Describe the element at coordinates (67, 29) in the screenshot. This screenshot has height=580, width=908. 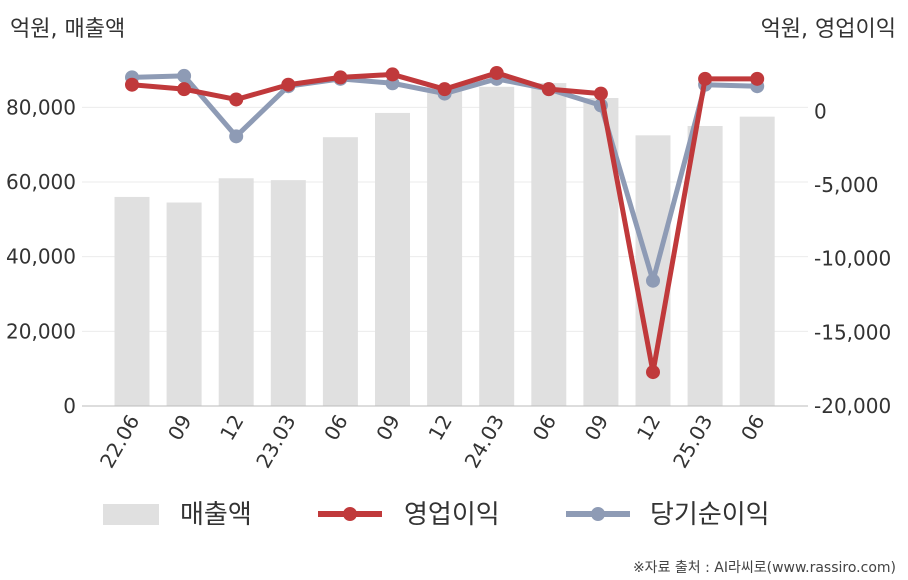
I see `left-axis-unit: 억원, 매출액` at that location.